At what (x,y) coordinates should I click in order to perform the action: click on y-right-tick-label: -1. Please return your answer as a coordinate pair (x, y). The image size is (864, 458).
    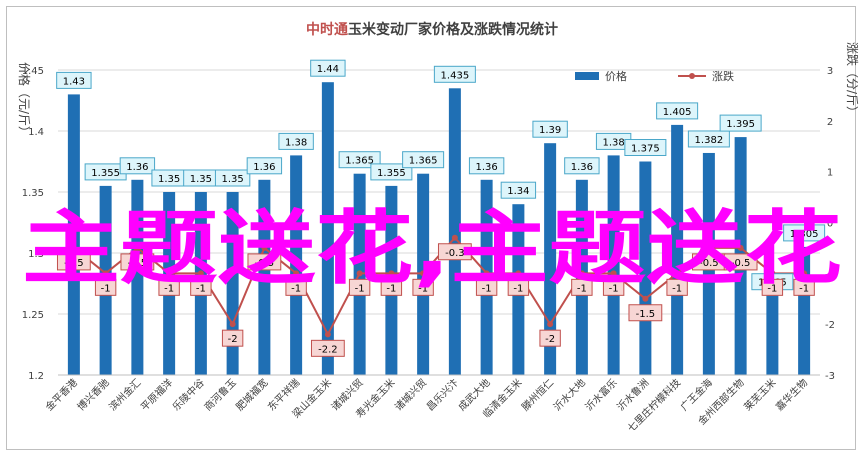
    Looking at the image, I should click on (830, 274).